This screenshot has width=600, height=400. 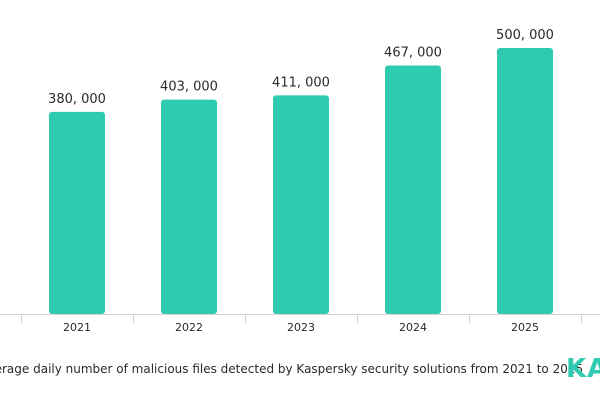 I want to click on data-label-2024: 467, 000, so click(x=413, y=53).